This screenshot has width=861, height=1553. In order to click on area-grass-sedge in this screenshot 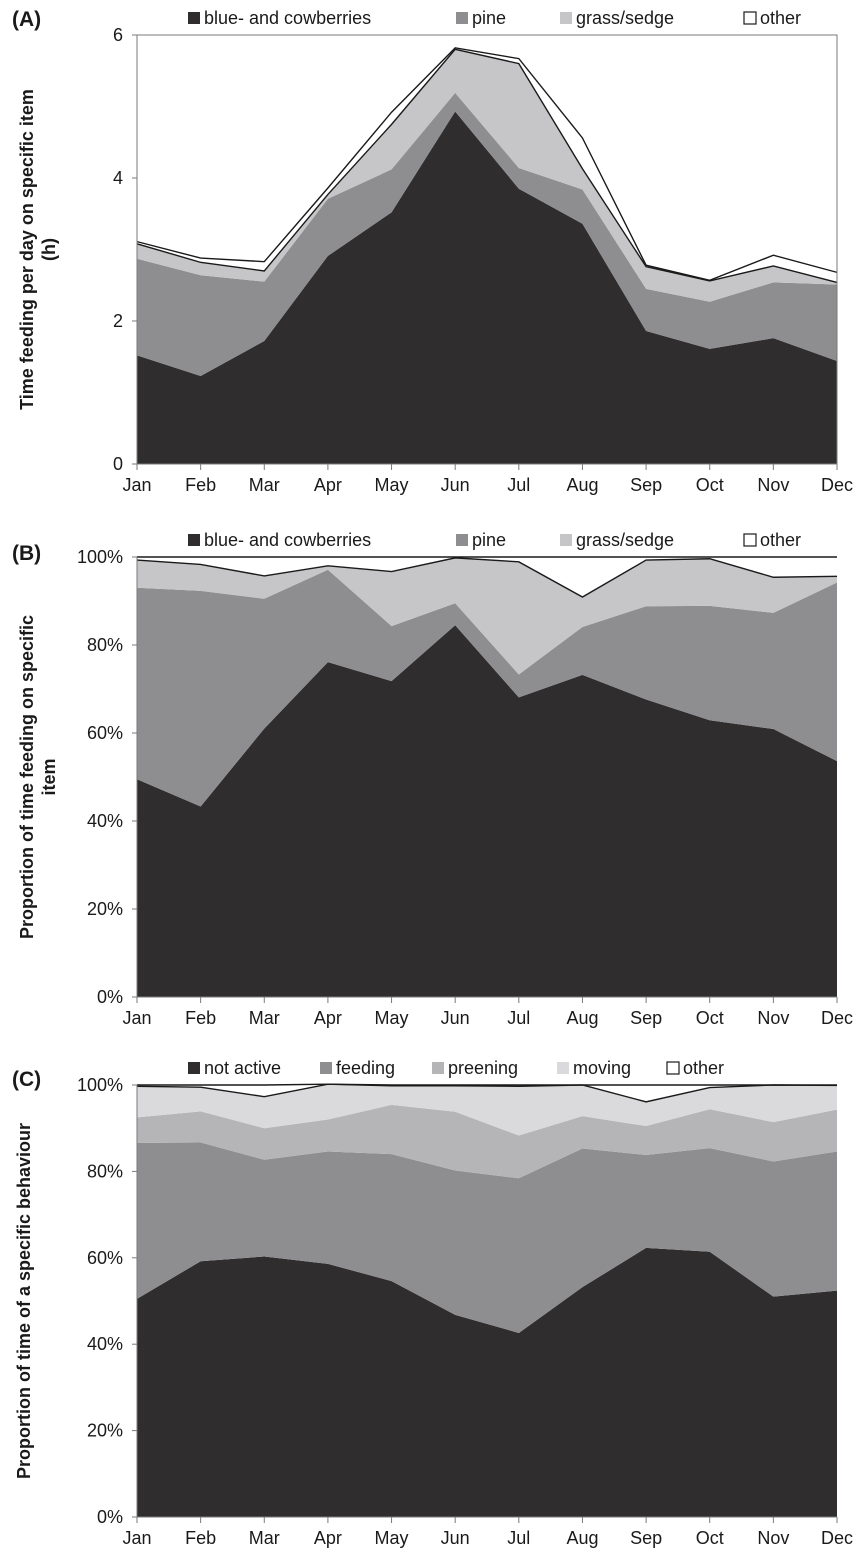, I will do `click(487, 175)`.